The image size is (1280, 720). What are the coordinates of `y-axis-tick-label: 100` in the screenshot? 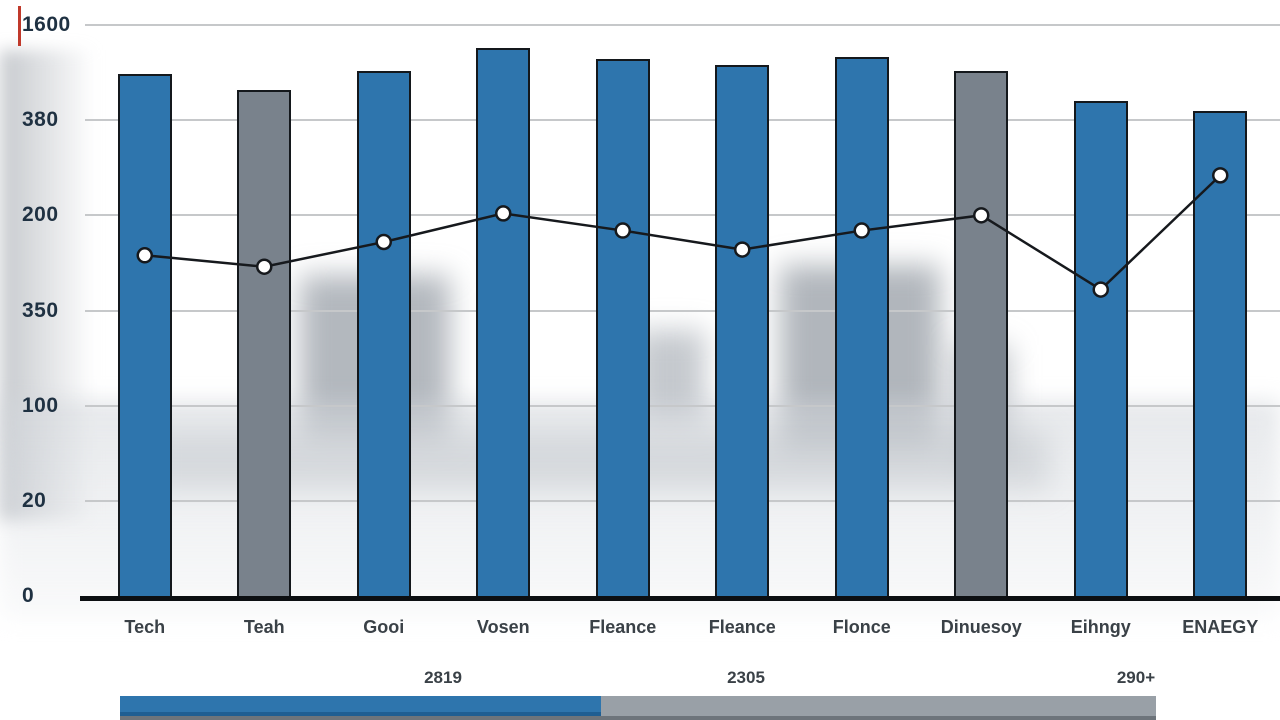 It's located at (40, 405).